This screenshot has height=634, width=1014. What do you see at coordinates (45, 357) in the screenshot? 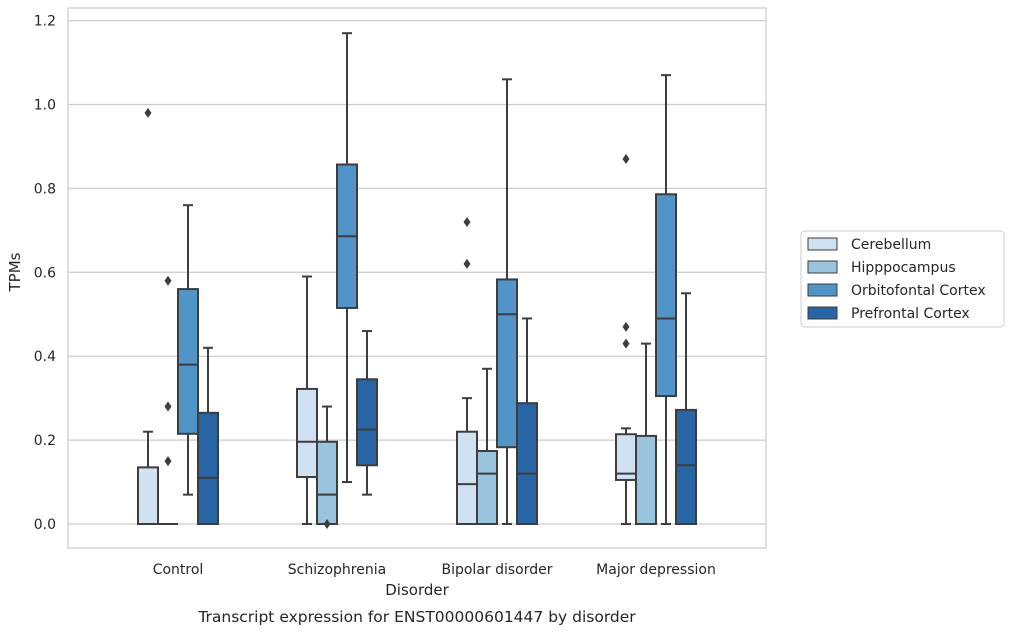
I see `y-tick-label: 0.4` at bounding box center [45, 357].